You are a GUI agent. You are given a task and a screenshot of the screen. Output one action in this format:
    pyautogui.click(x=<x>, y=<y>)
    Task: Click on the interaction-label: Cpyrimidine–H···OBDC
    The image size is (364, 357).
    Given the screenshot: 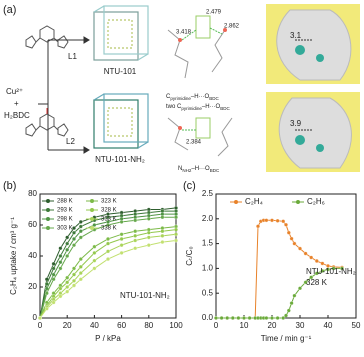 What is the action you would take?
    pyautogui.click(x=192, y=97)
    